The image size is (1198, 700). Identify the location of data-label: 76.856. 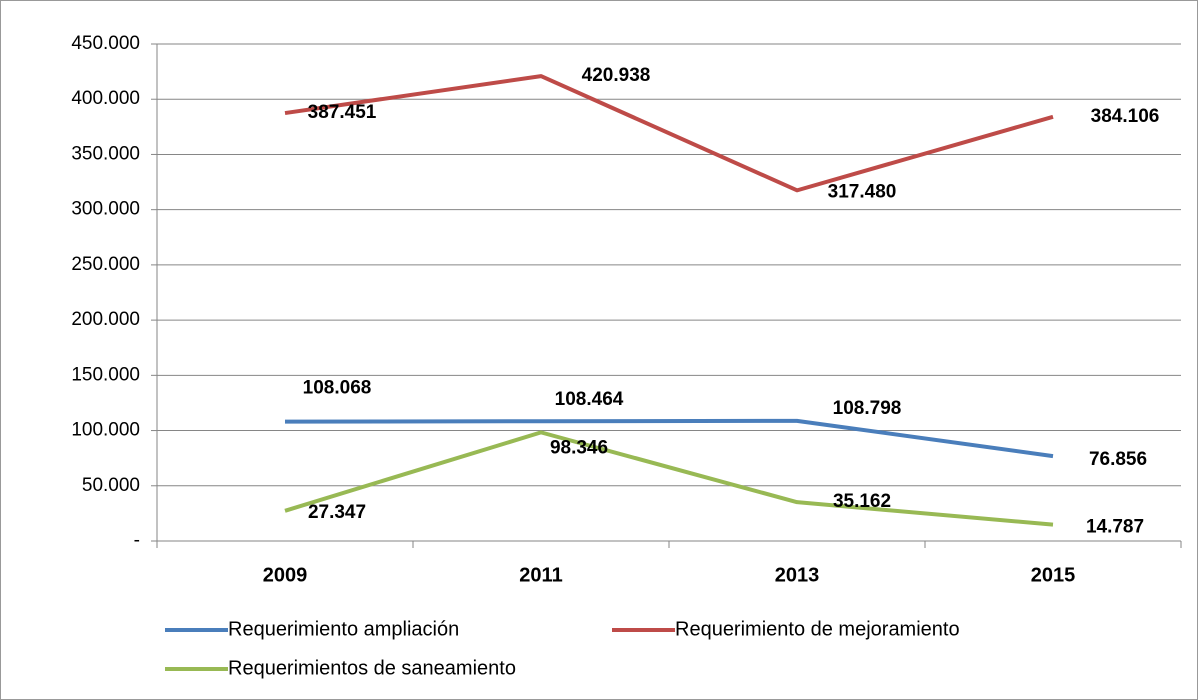
(1118, 459).